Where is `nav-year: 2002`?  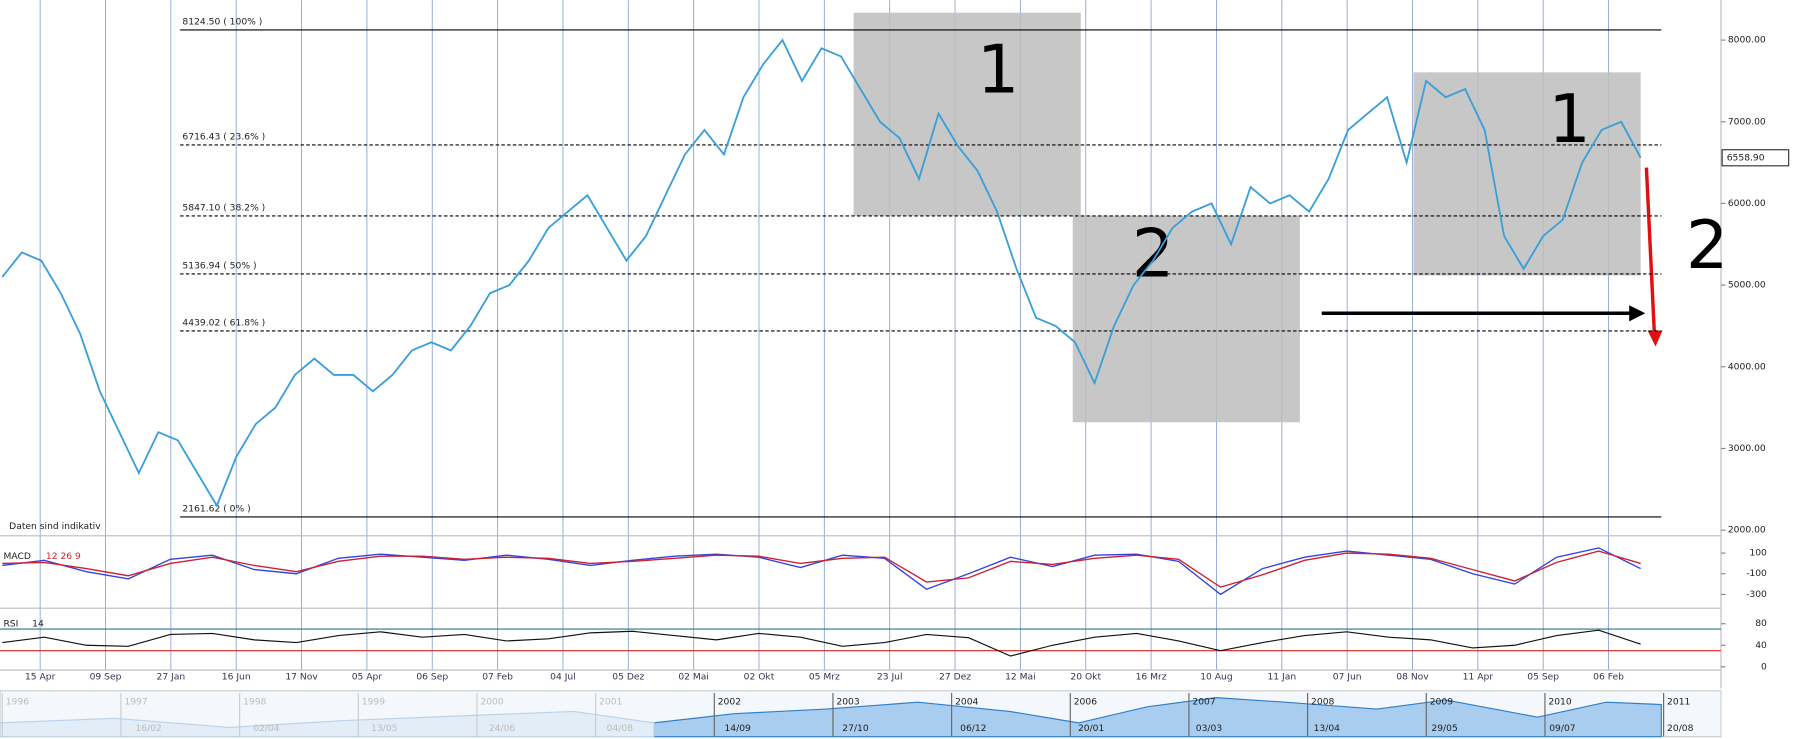
nav-year: 2002 is located at coordinates (729, 702).